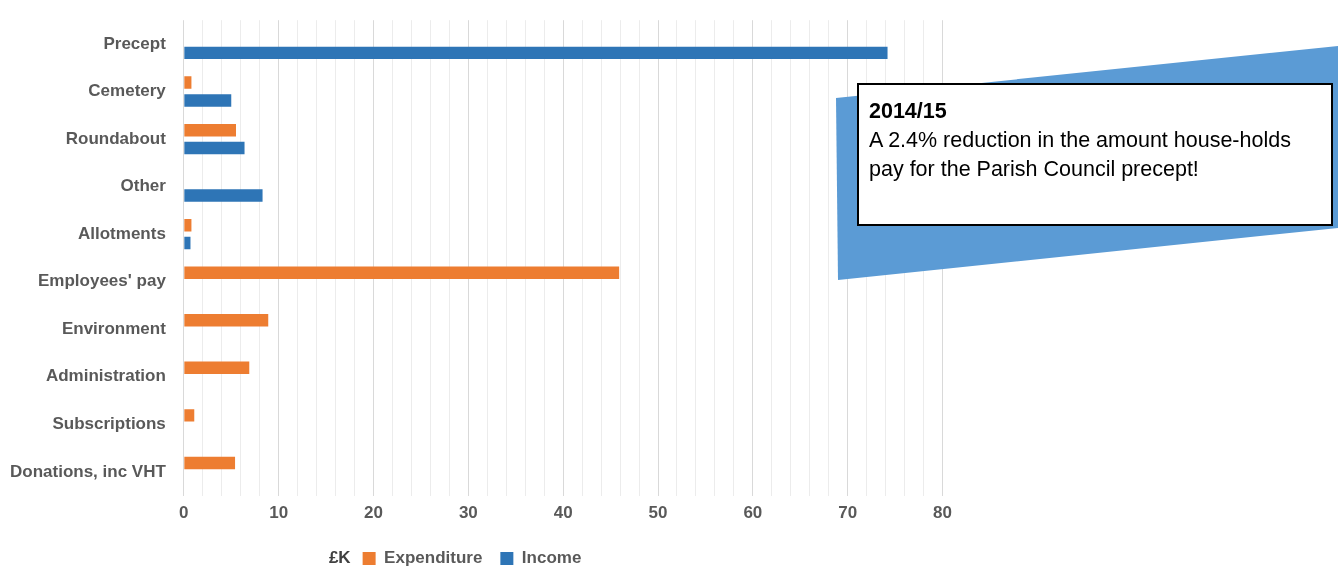 Image resolution: width=1343 pixels, height=577 pixels. Describe the element at coordinates (848, 513) in the screenshot. I see `x-tick-label: 70` at that location.